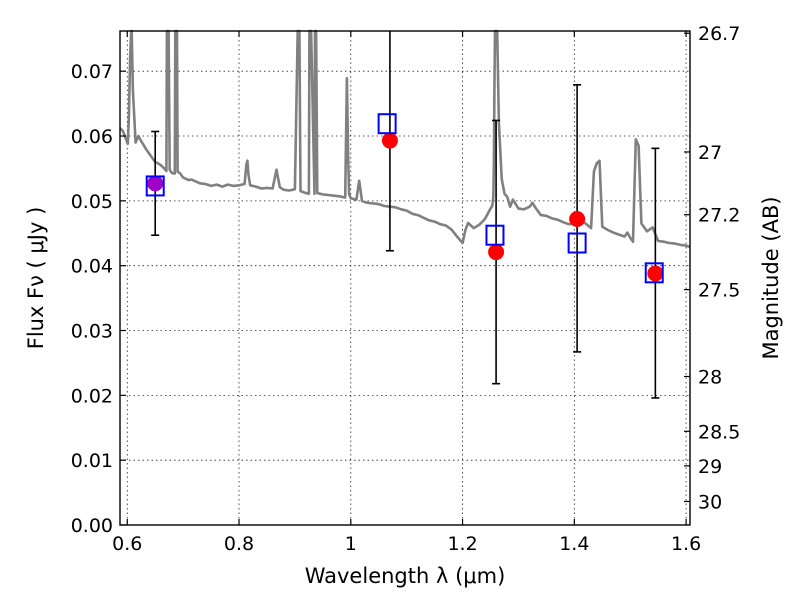 Image resolution: width=800 pixels, height=600 pixels. I want to click on right-tick-label: 28.5, so click(719, 432).